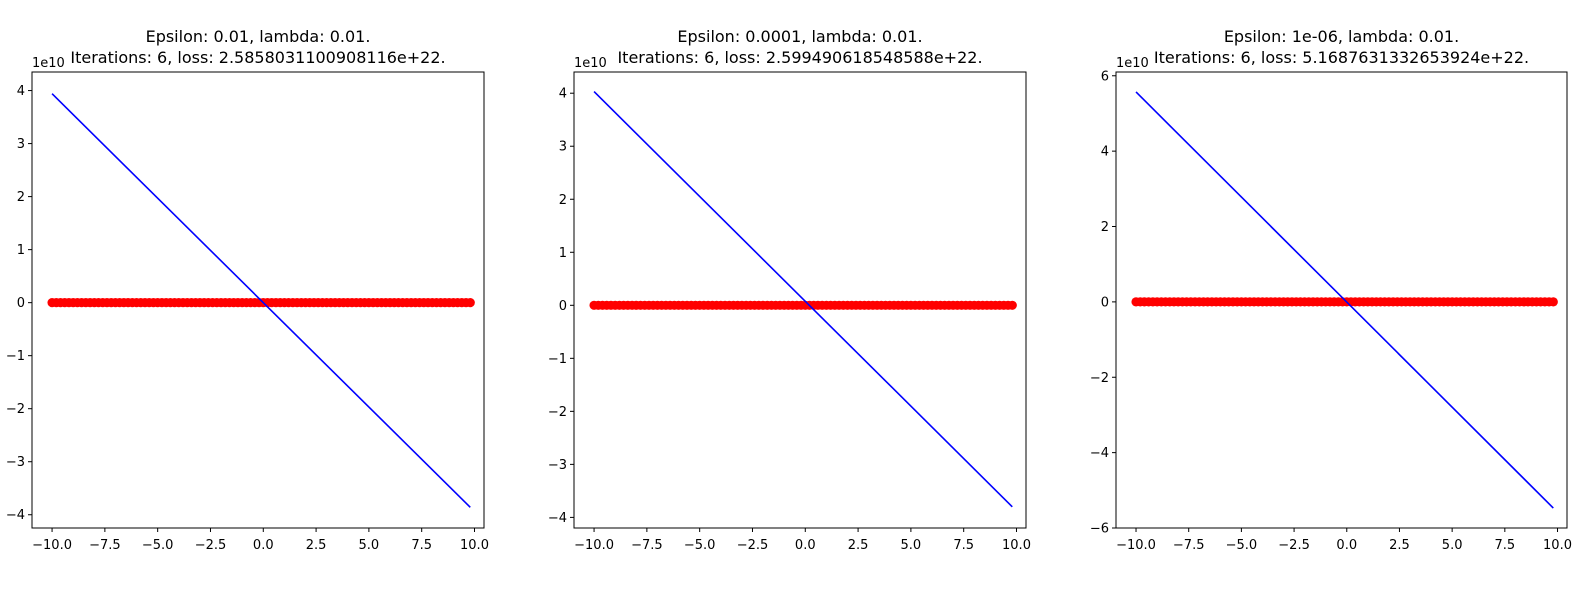 The height and width of the screenshot is (603, 1583). What do you see at coordinates (1105, 76) in the screenshot?
I see `y-tick-label: 6` at bounding box center [1105, 76].